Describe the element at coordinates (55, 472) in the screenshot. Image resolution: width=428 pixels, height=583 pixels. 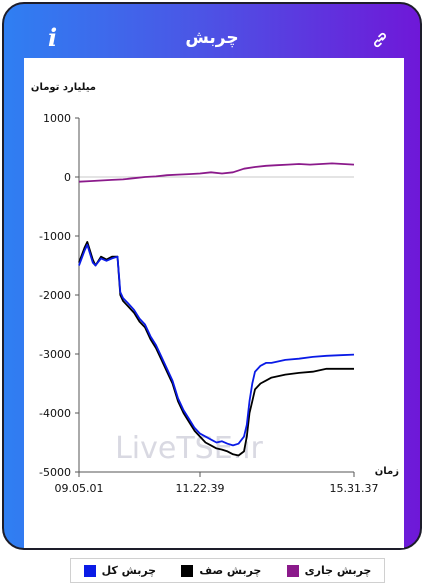
I see `y-tick-label: -5000` at that location.